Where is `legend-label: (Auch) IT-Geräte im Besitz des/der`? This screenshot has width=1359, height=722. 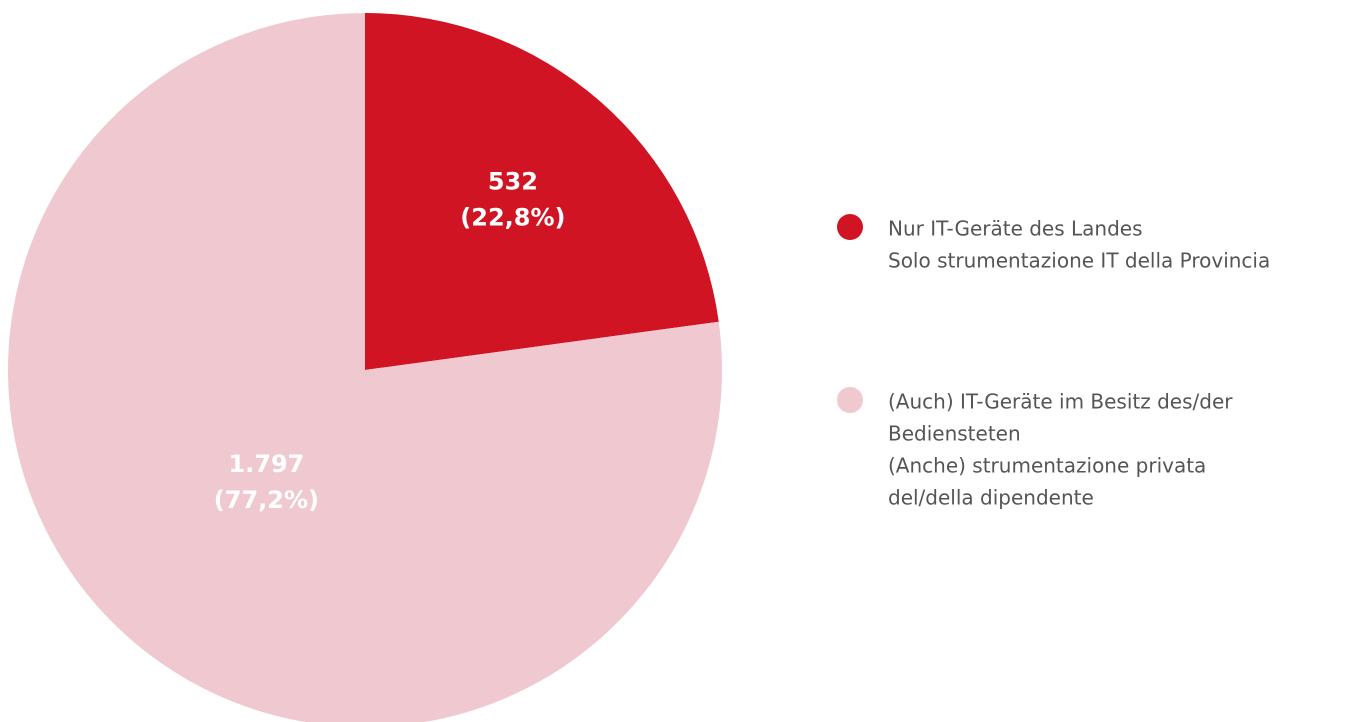
legend-label: (Auch) IT-Geräte im Besitz des/der is located at coordinates (1060, 402).